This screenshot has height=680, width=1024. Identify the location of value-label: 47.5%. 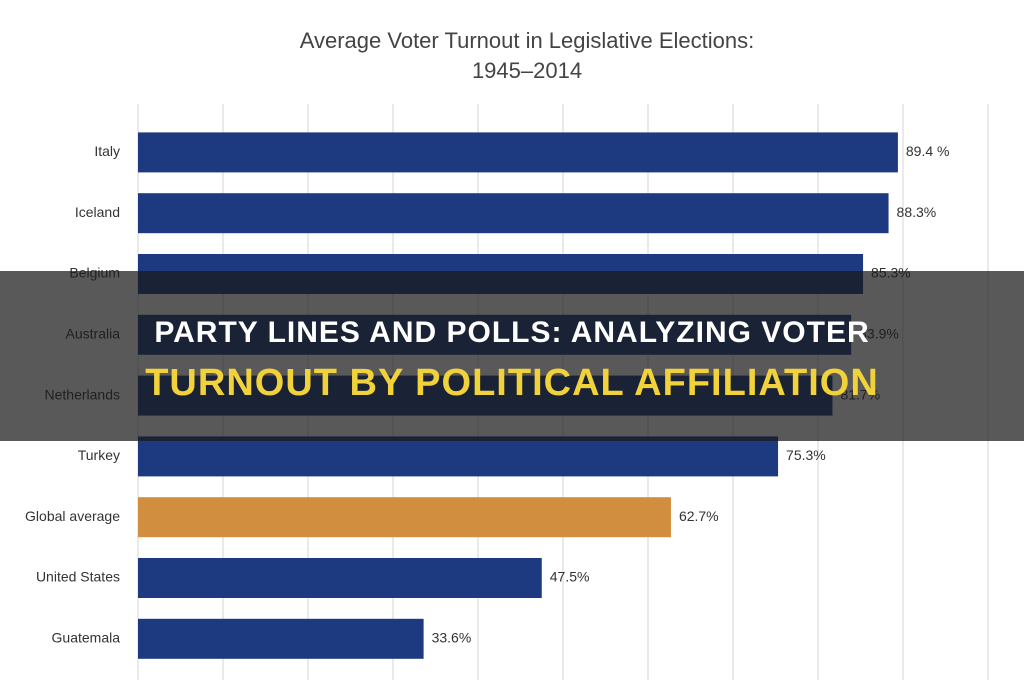
(570, 577).